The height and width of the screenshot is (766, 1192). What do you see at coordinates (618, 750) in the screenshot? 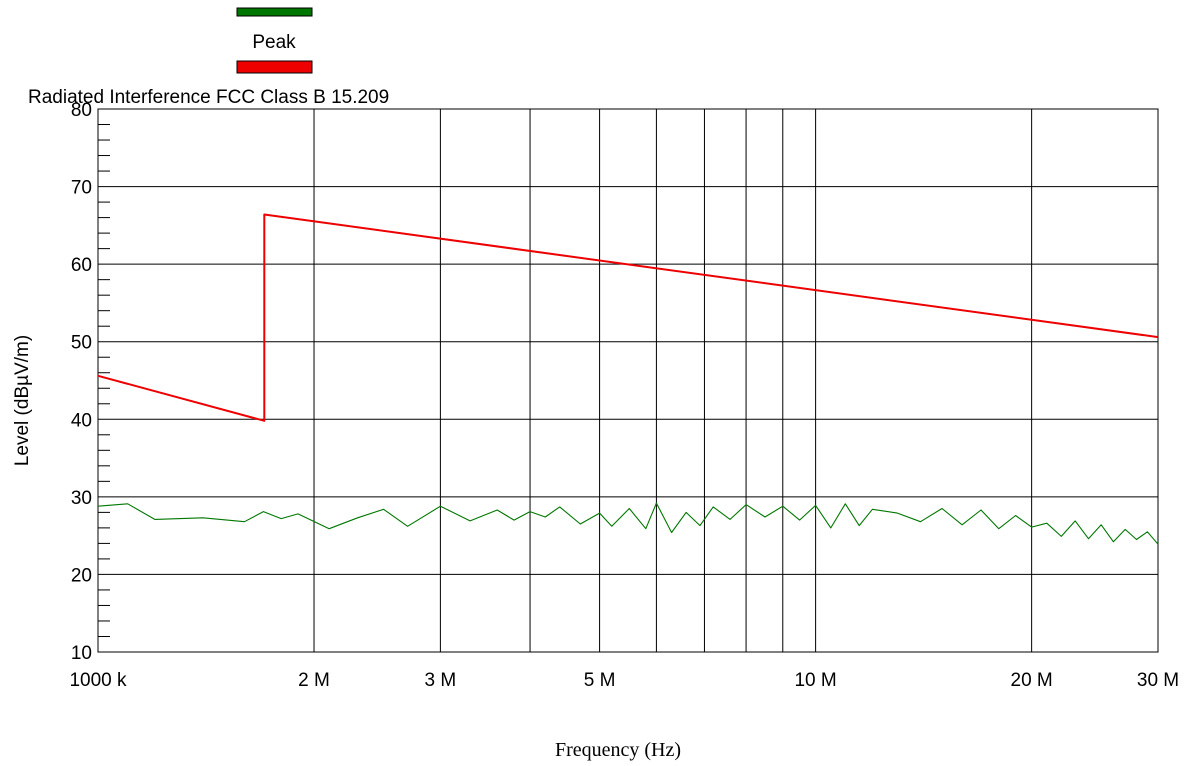
I see `x-axis-title: Frequency (Hz)` at bounding box center [618, 750].